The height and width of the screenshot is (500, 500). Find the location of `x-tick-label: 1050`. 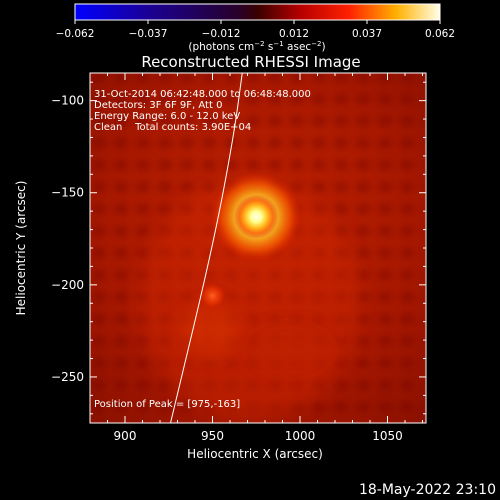

x-tick-label: 1050 is located at coordinates (387, 436).